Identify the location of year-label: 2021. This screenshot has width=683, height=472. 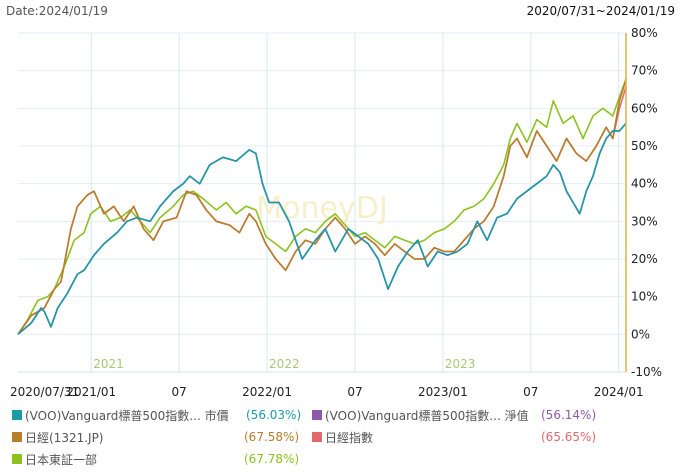
(108, 364).